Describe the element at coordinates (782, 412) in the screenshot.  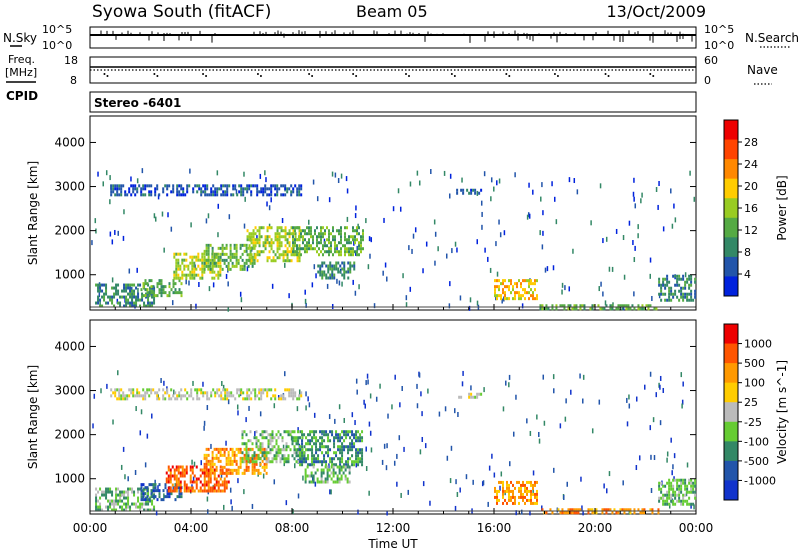
I see `colorbar-label: Velocity [m s^-1]` at that location.